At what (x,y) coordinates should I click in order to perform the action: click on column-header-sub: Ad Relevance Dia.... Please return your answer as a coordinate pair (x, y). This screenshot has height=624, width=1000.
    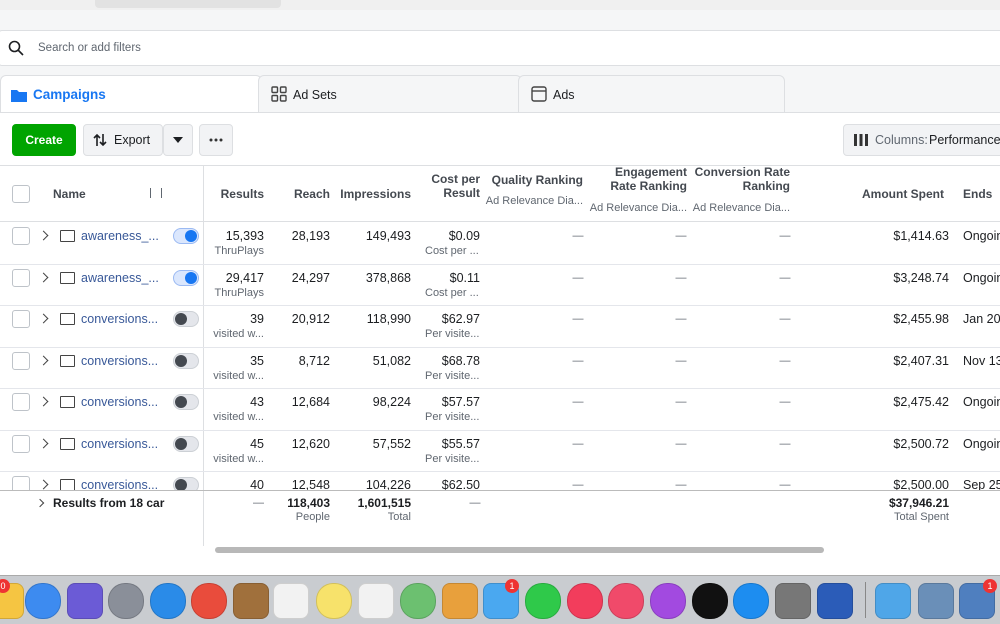
    Looking at the image, I should click on (690, 208).